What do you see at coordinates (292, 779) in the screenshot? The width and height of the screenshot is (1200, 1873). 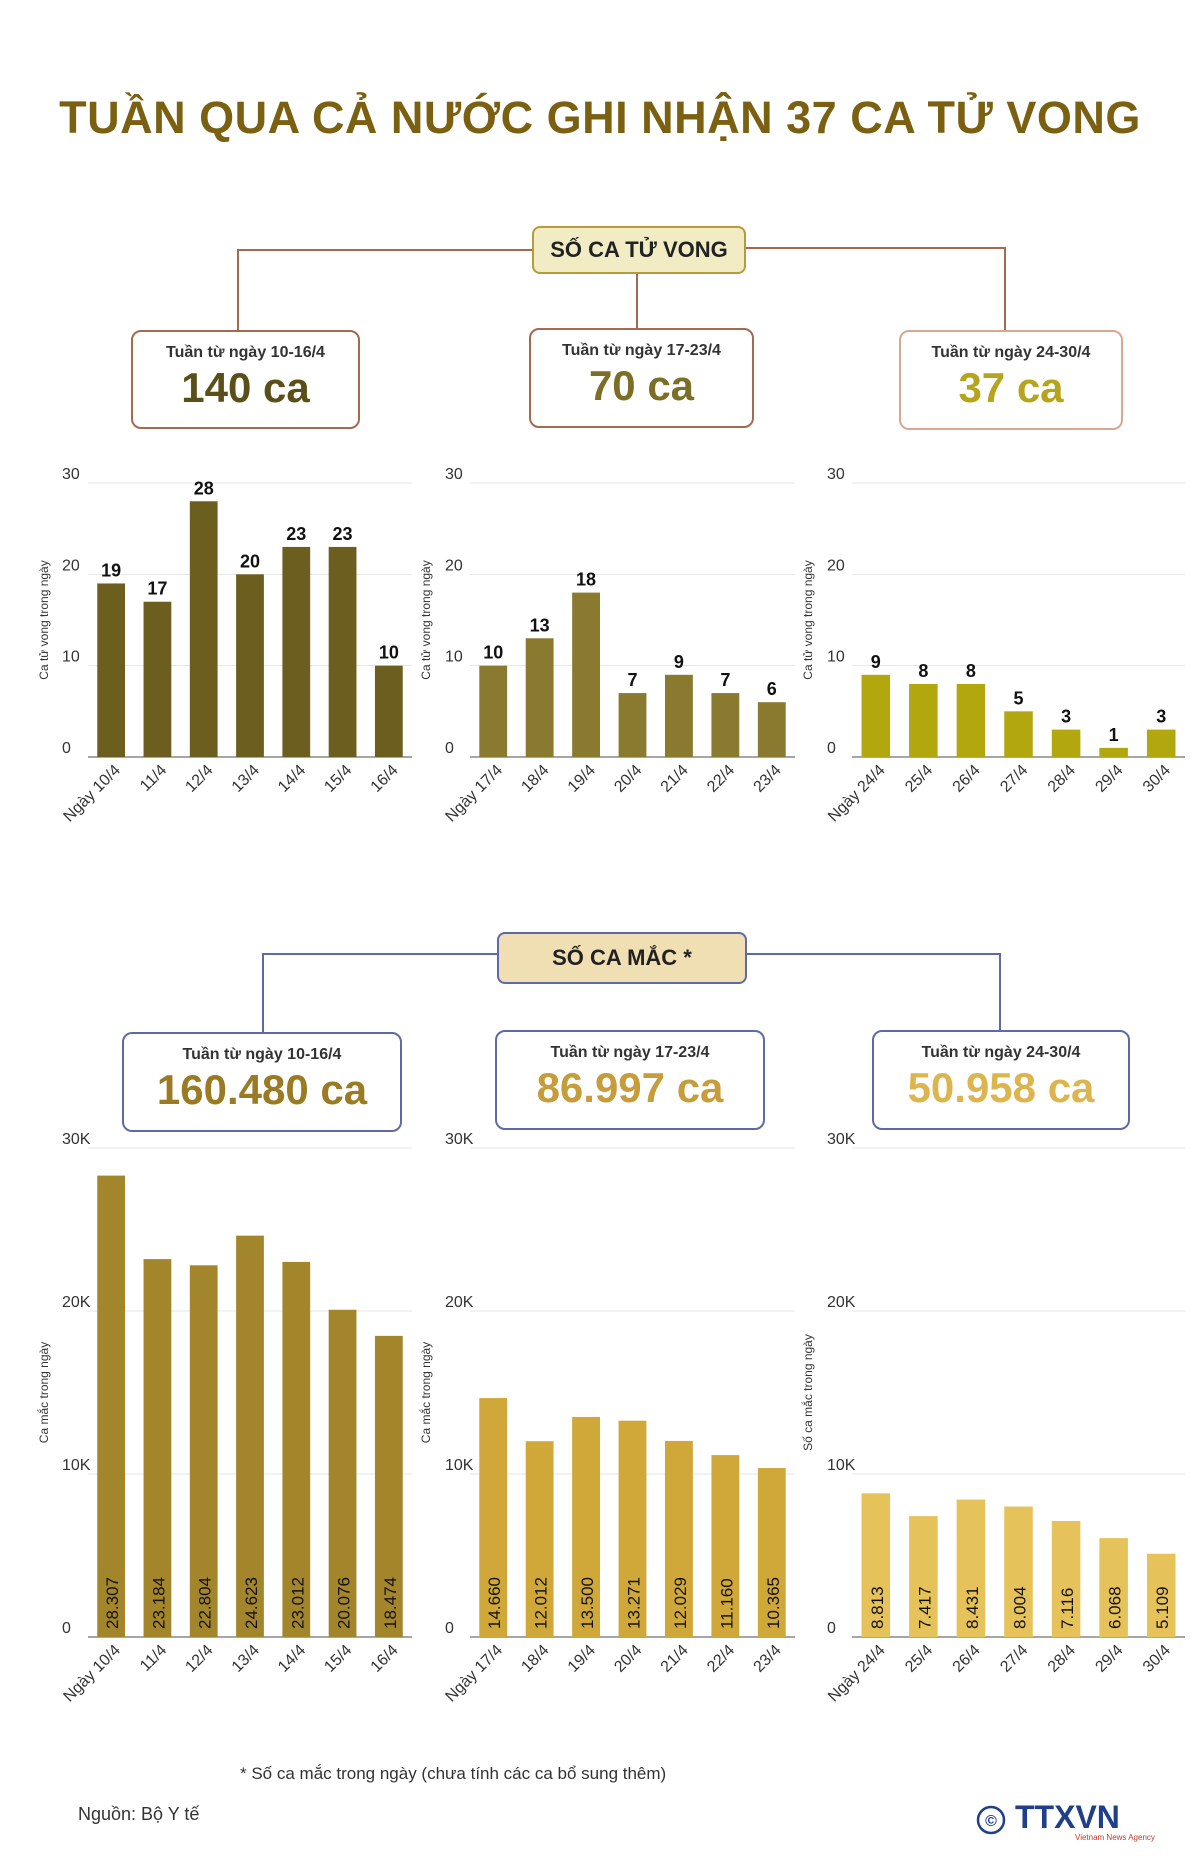 I see `x-tick-label: 14/4` at bounding box center [292, 779].